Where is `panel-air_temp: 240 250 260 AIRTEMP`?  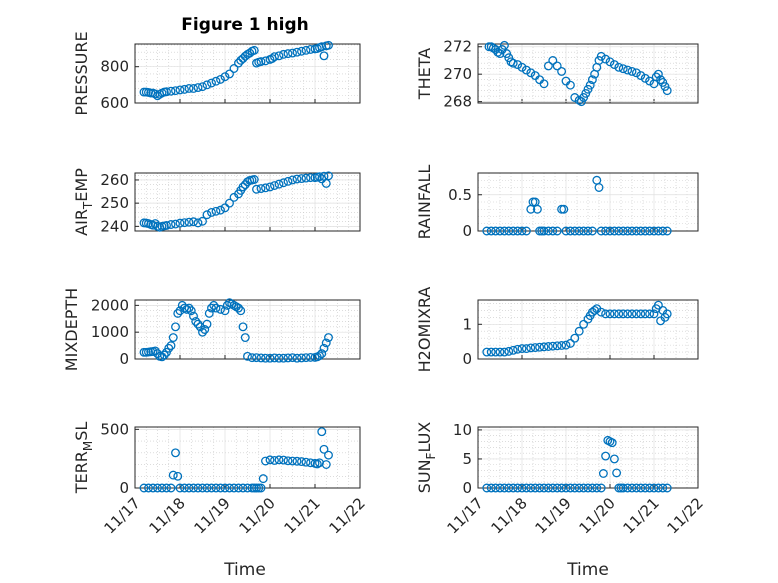 panel-air_temp: 240 250 260 AIRTEMP is located at coordinates (216, 202).